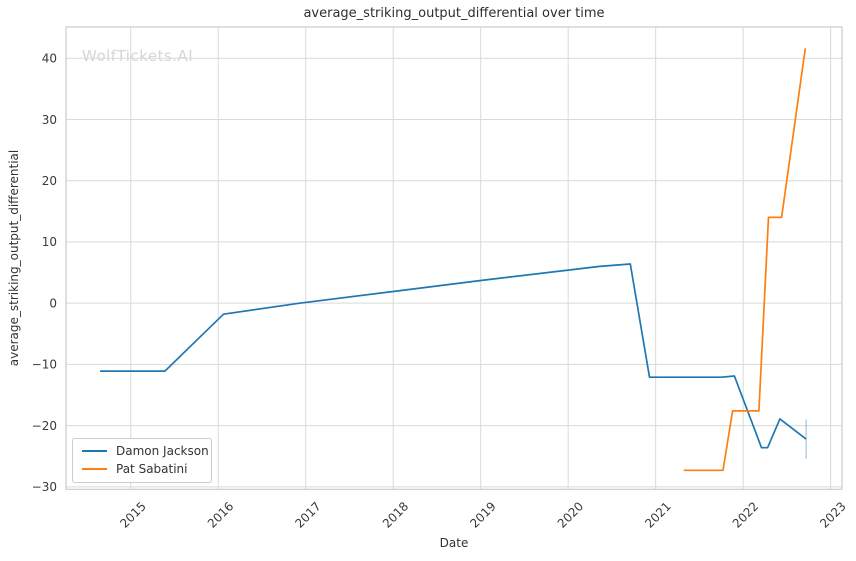  Describe the element at coordinates (138, 56) in the screenshot. I see `watermark: WolfTickets.AI` at that location.